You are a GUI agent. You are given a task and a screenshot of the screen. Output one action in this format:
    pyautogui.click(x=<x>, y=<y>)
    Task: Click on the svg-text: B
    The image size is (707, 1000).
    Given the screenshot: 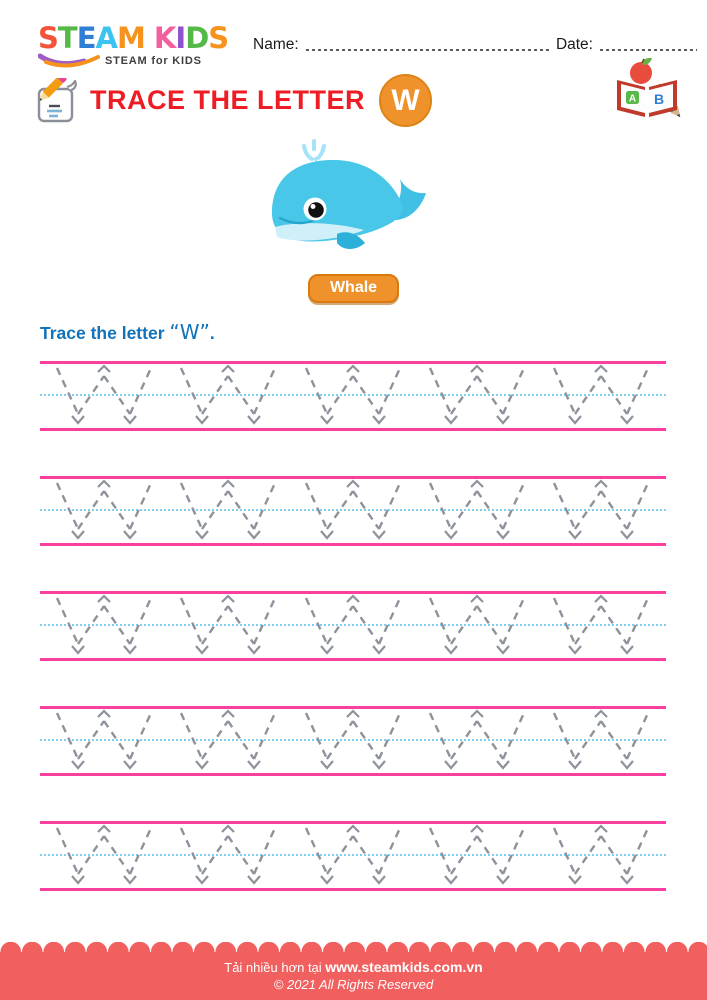 What is the action you would take?
    pyautogui.click(x=659, y=99)
    